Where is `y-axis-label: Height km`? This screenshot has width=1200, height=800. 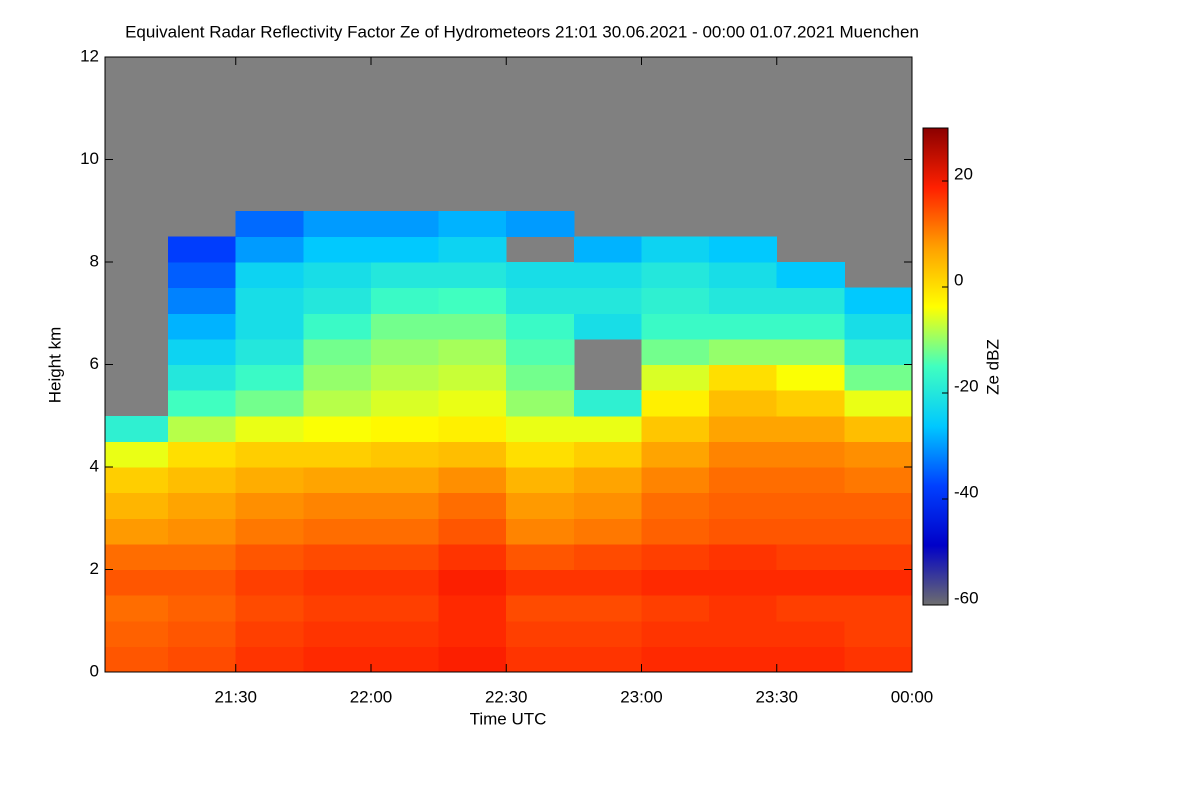
y-axis-label: Height km is located at coordinates (54, 365).